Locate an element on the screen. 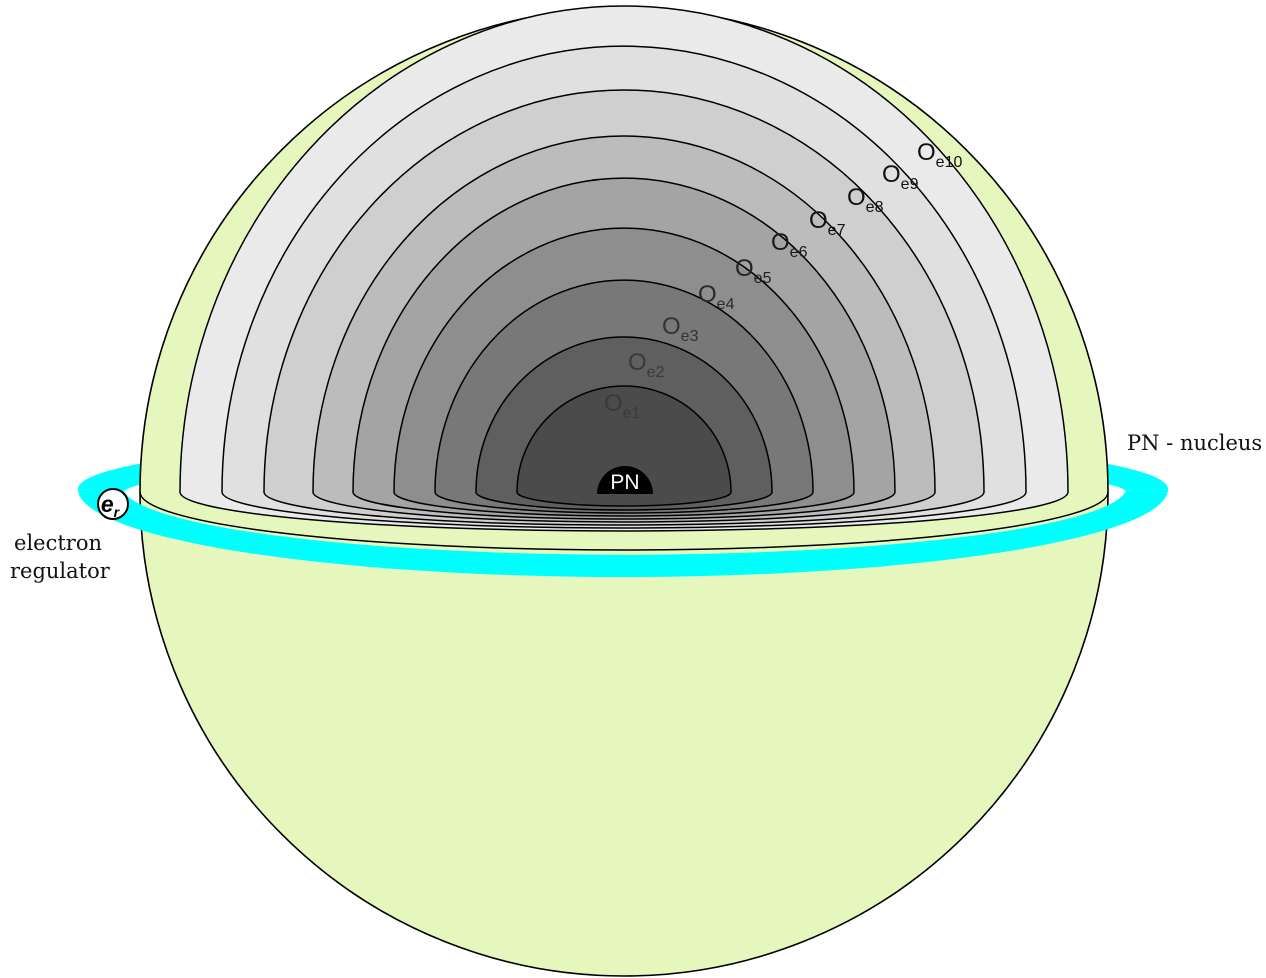 Image resolution: width=1266 pixels, height=978 pixels. shell-label-e2: Oe2 is located at coordinates (646, 365).